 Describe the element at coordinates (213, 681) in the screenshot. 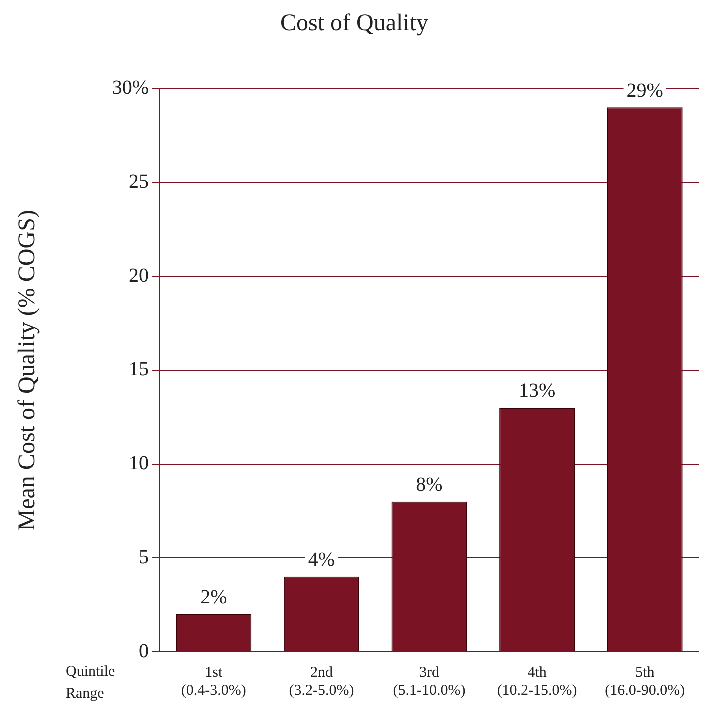

I see `x-tick-label: 1st (0.4-3.0%)` at that location.